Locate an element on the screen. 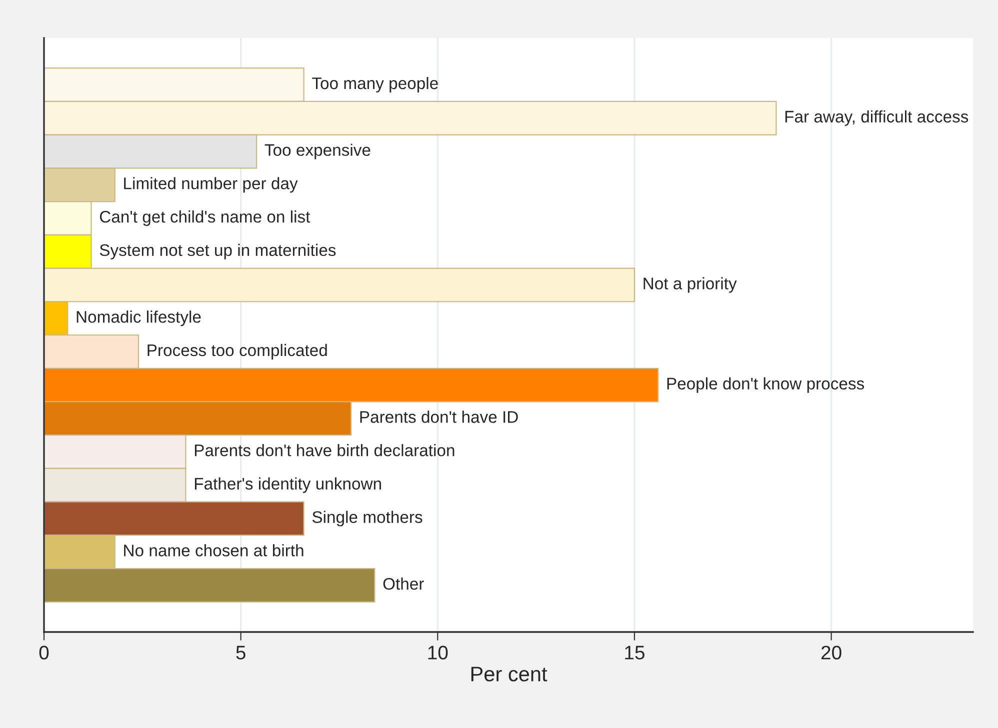  y-tick-label: Far away, difficult access is located at coordinates (876, 118).